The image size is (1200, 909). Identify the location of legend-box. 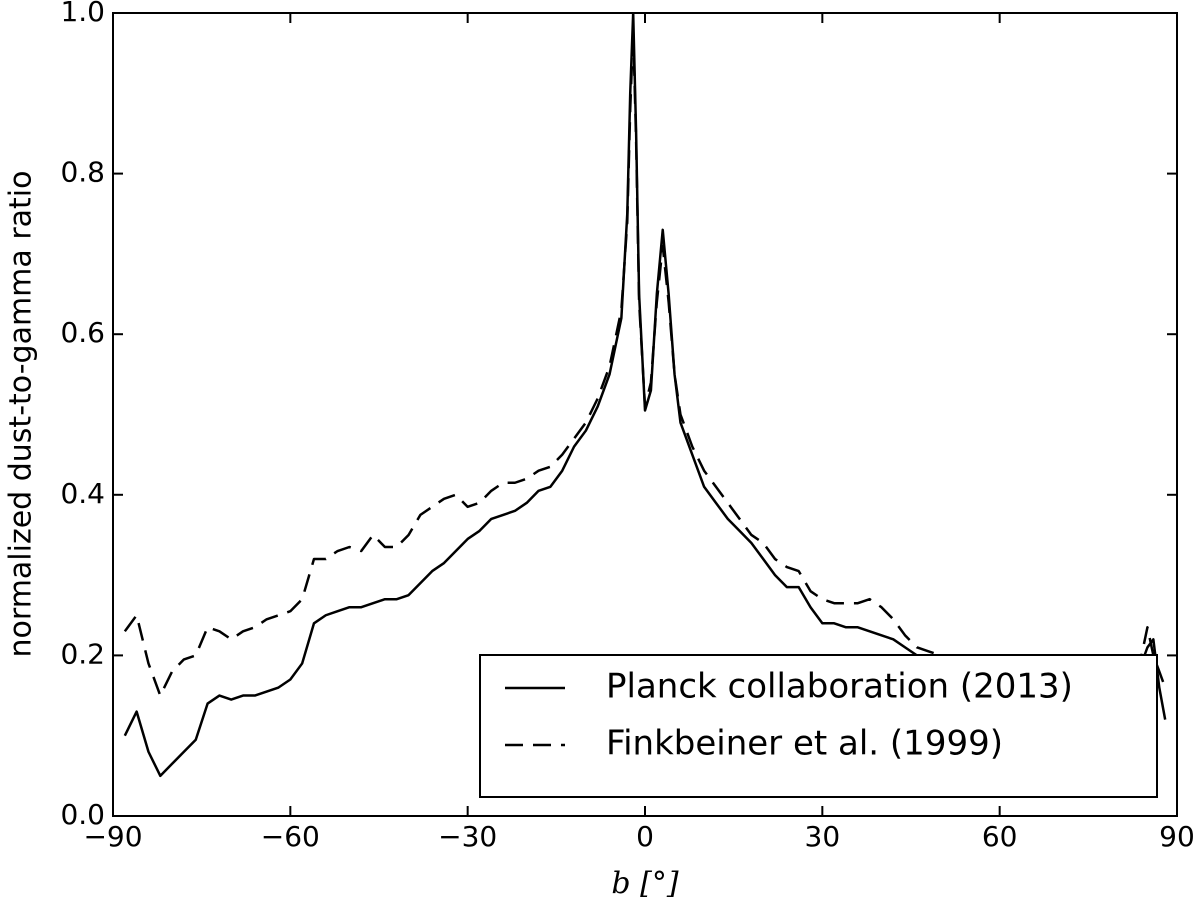
(818, 726).